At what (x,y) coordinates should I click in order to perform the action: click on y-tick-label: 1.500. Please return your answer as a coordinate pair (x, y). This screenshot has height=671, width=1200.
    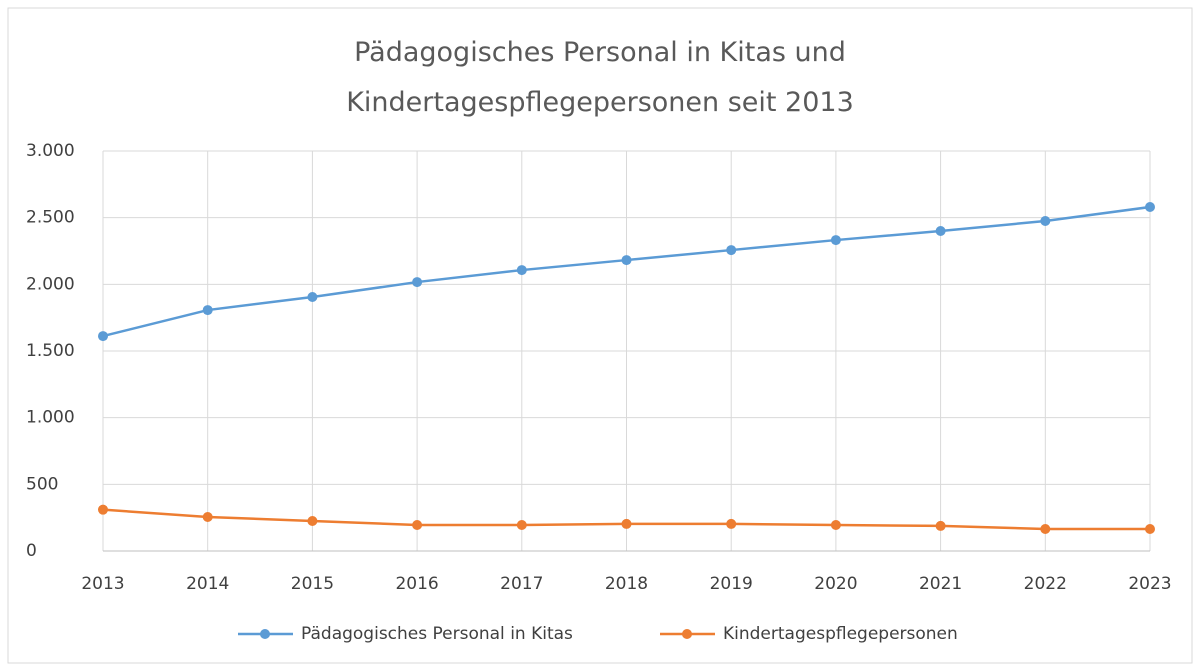
    Looking at the image, I should click on (50, 351).